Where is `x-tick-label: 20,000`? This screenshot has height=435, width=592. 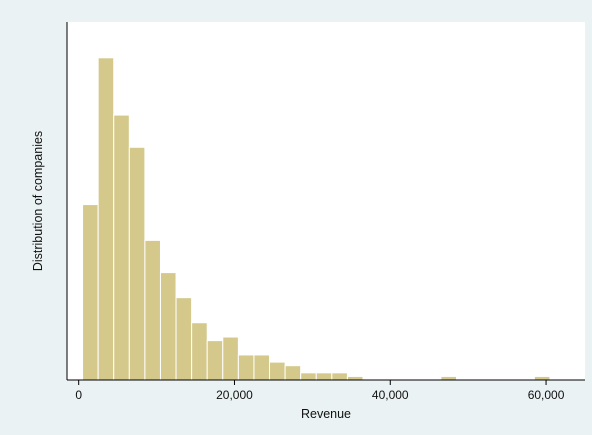
x-tick-label: 20,000 is located at coordinates (234, 395).